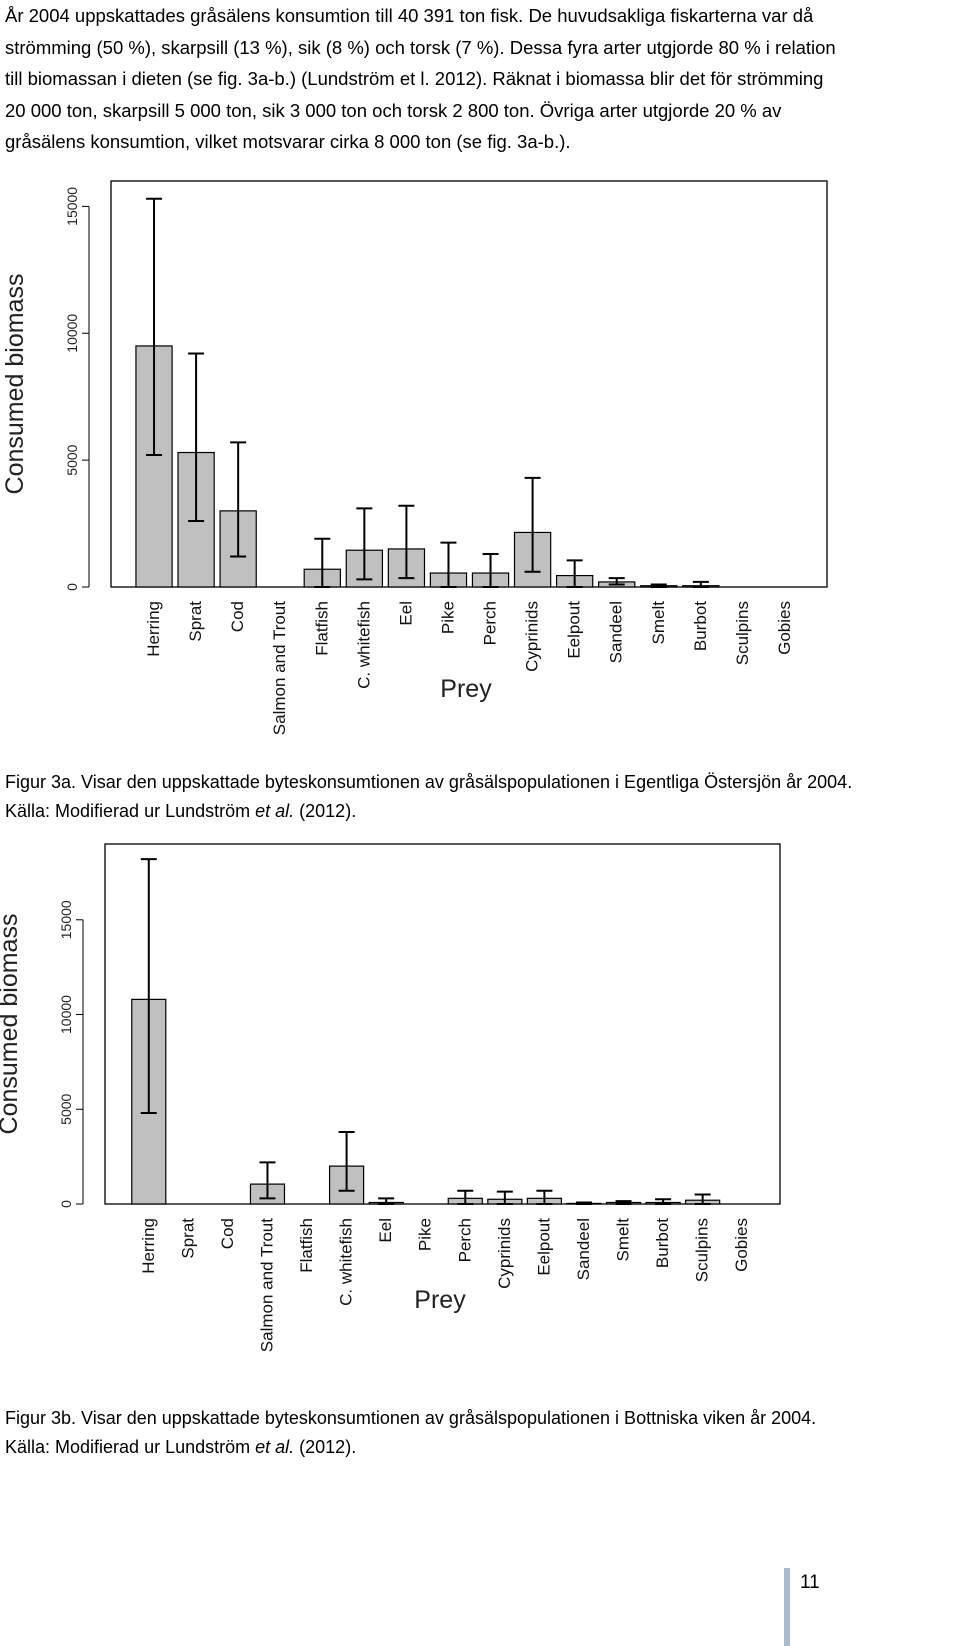  Describe the element at coordinates (810, 1582) in the screenshot. I see `page-number: 11` at that location.